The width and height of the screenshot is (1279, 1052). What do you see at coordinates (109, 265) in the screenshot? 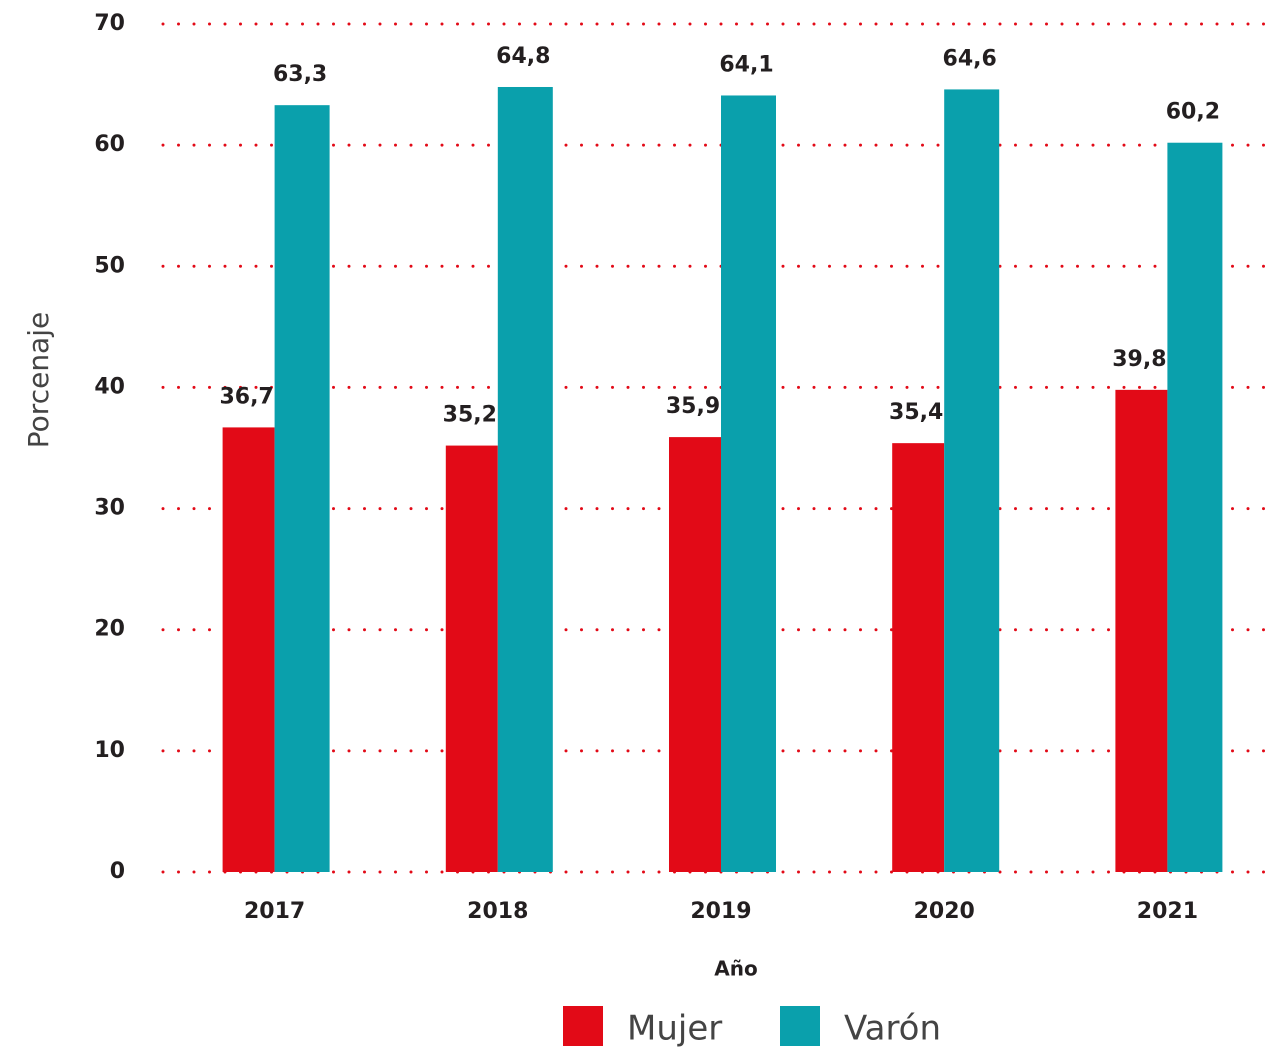
I see `y-tick-label: 50` at bounding box center [109, 265].